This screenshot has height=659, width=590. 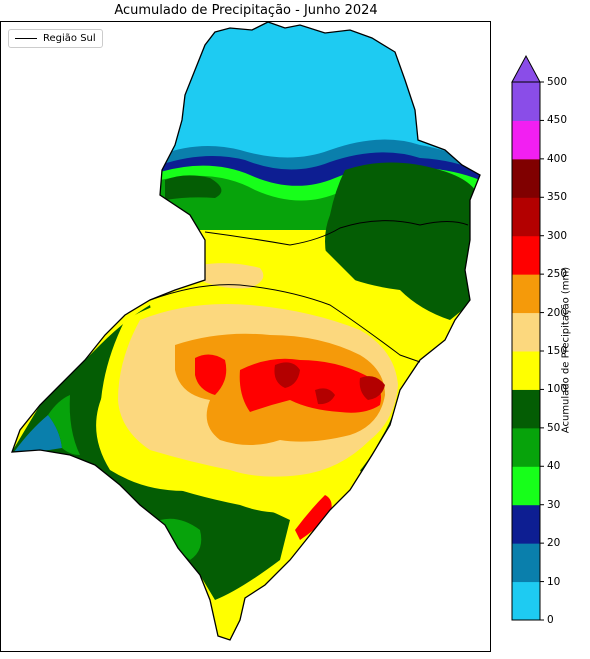 What do you see at coordinates (557, 158) in the screenshot?
I see `colorbar-tick-label: 400` at bounding box center [557, 158].